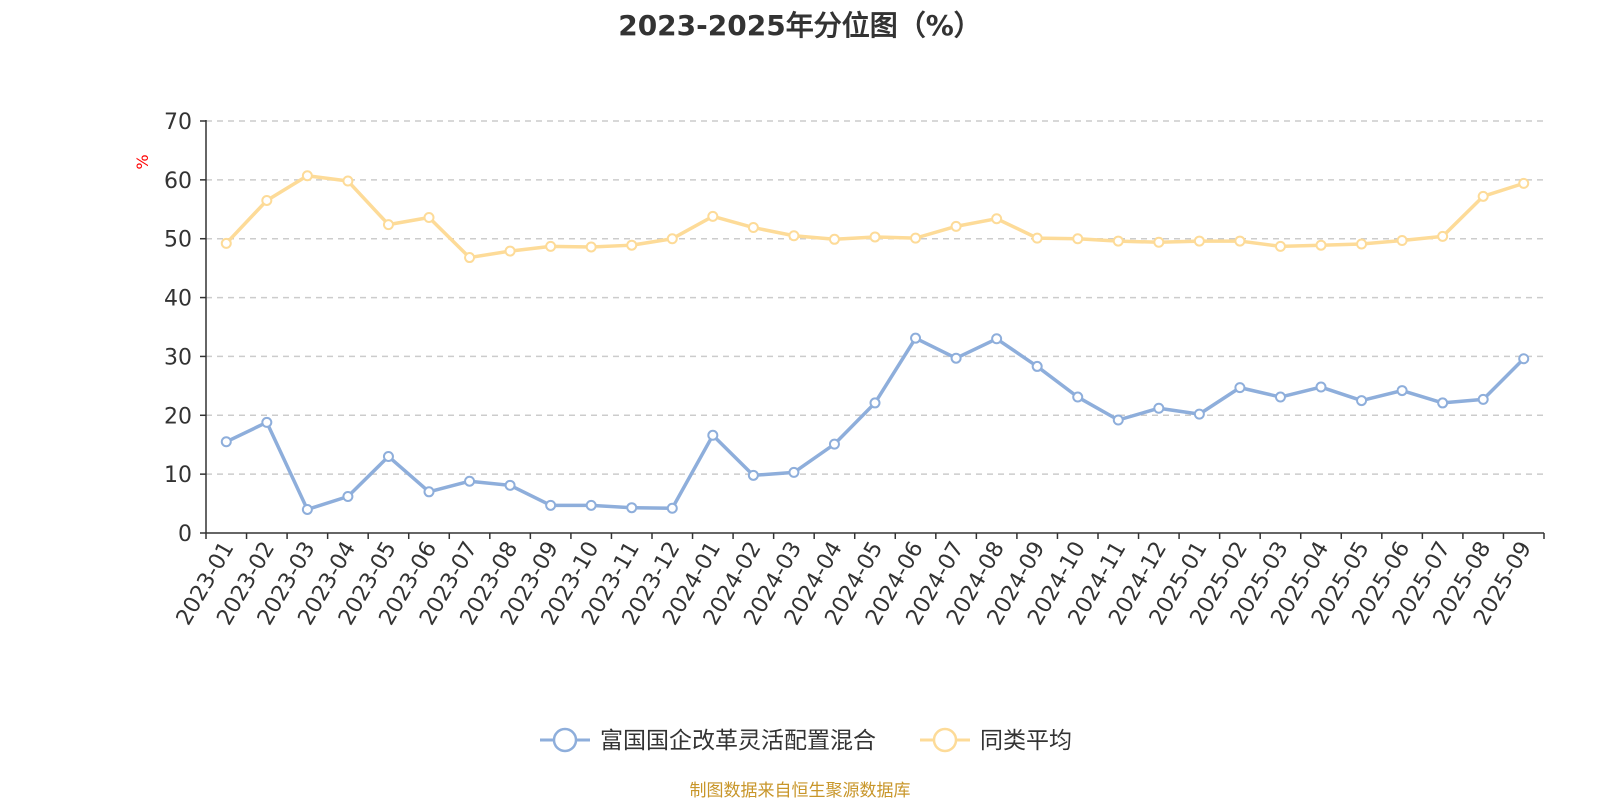 The width and height of the screenshot is (1600, 801). What do you see at coordinates (1026, 741) in the screenshot?
I see `legend-label: 同类平均` at bounding box center [1026, 741].